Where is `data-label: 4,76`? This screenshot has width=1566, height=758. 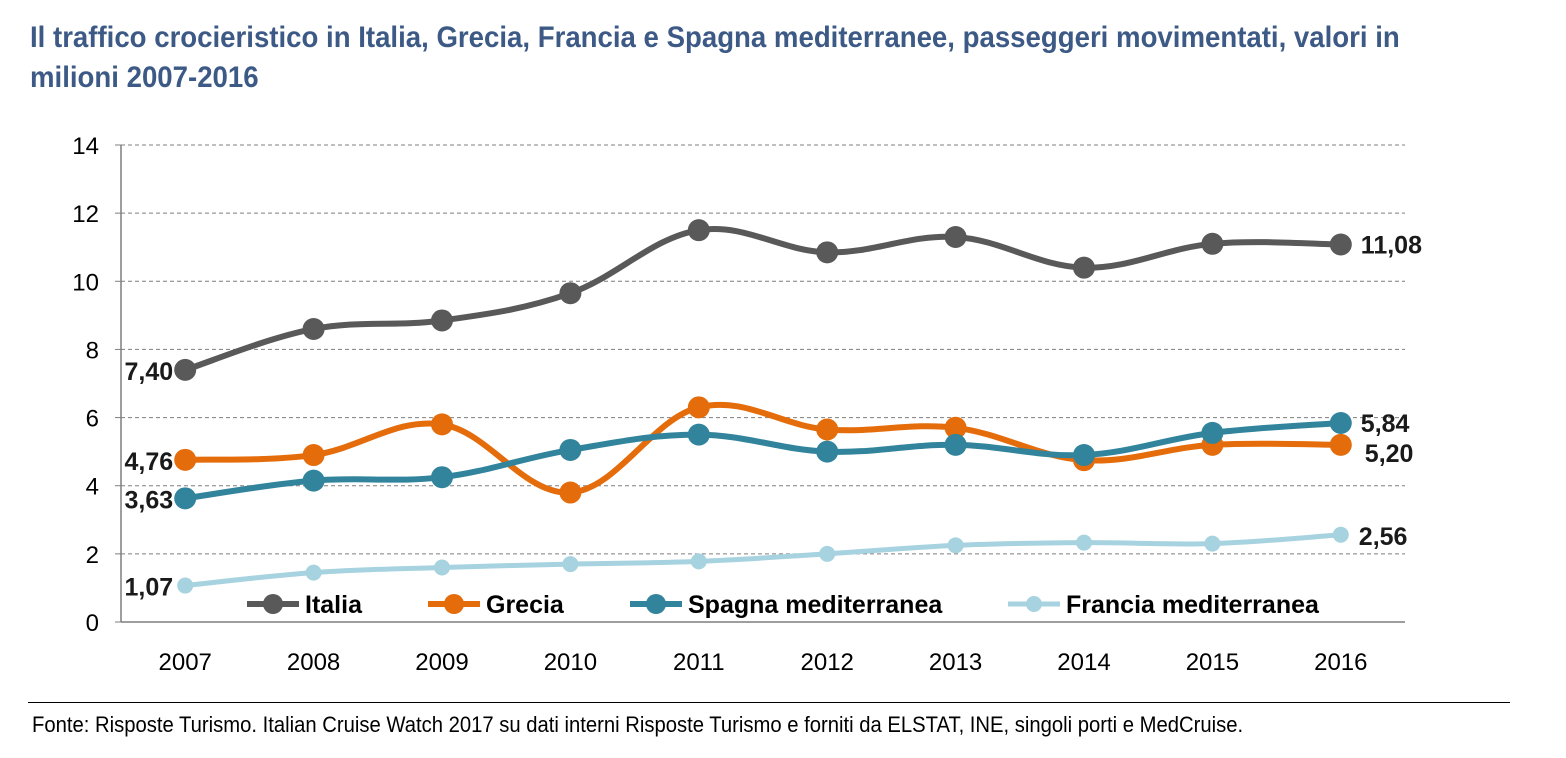 data-label: 4,76 is located at coordinates (149, 462).